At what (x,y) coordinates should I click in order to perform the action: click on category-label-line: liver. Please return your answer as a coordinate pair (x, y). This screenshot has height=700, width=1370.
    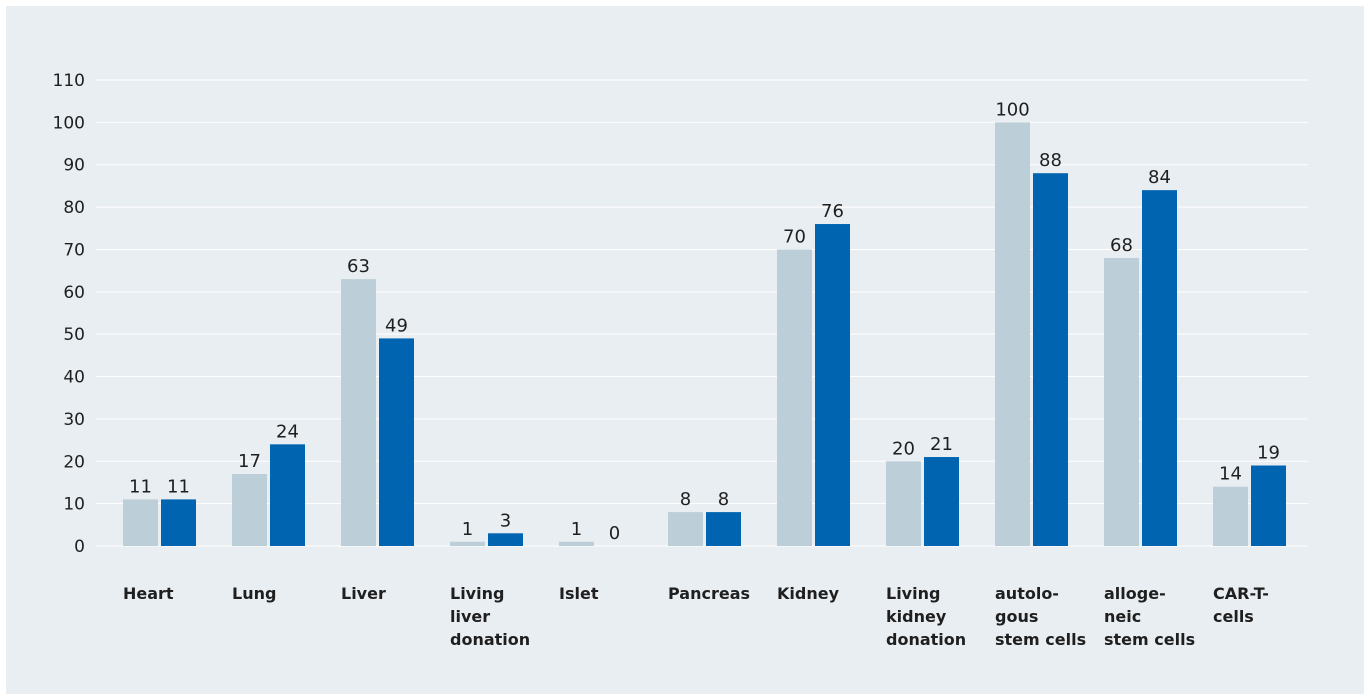
    Looking at the image, I should click on (470, 616).